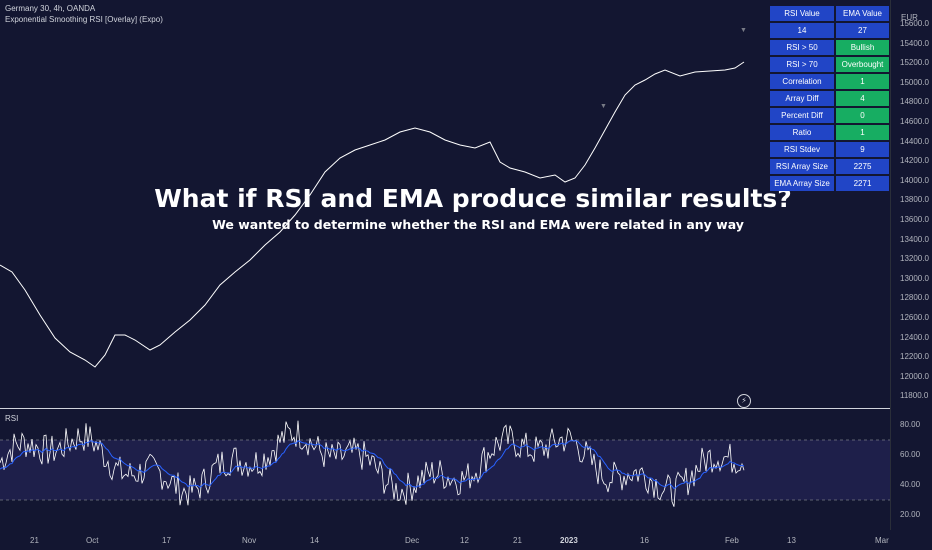 The width and height of the screenshot is (932, 550). I want to click on rsi-ema-line, so click(372, 465).